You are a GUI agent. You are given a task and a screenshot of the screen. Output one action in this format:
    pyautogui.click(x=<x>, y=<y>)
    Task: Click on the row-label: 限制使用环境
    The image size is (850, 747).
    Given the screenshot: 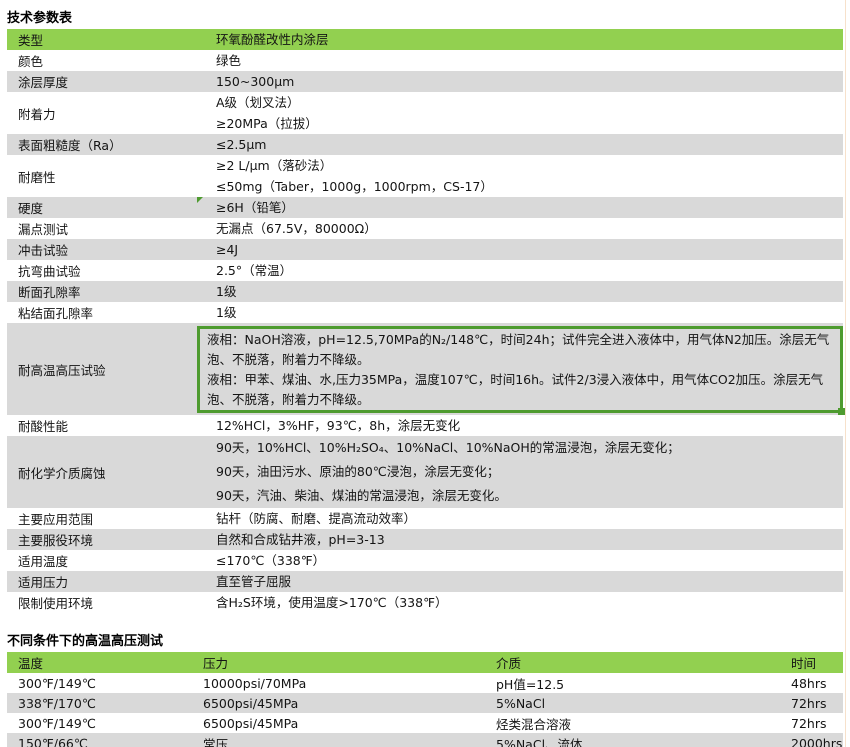 What is the action you would take?
    pyautogui.click(x=56, y=603)
    